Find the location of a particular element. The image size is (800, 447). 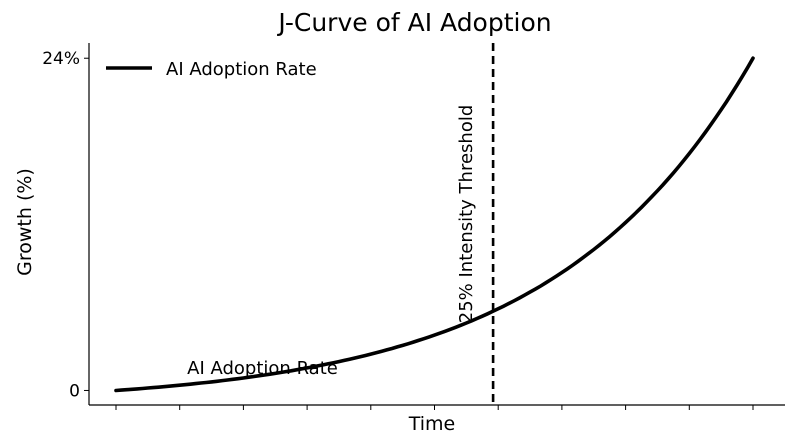

y-tick-label: 0 is located at coordinates (74, 391).